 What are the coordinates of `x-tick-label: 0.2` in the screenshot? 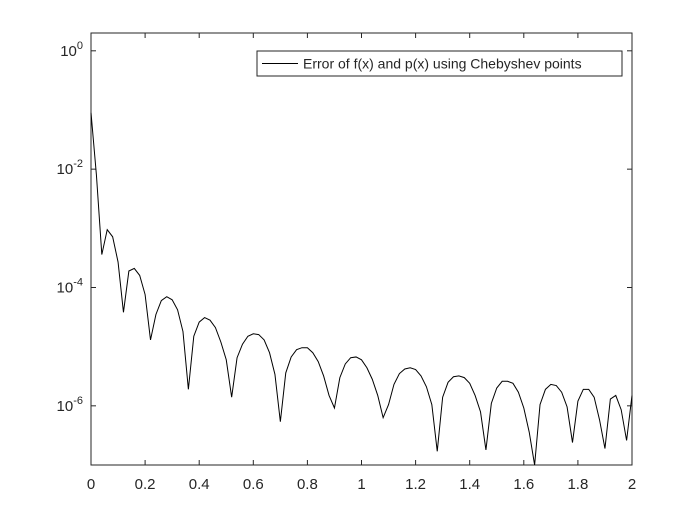 It's located at (145, 484).